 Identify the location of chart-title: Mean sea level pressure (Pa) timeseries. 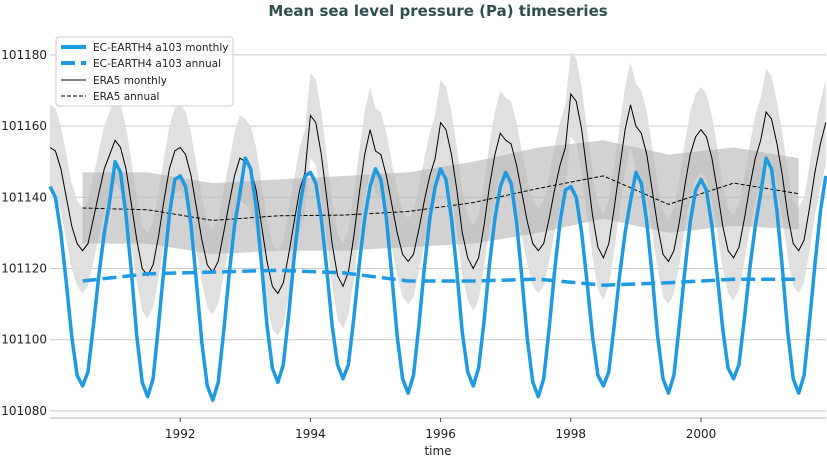
(437, 11).